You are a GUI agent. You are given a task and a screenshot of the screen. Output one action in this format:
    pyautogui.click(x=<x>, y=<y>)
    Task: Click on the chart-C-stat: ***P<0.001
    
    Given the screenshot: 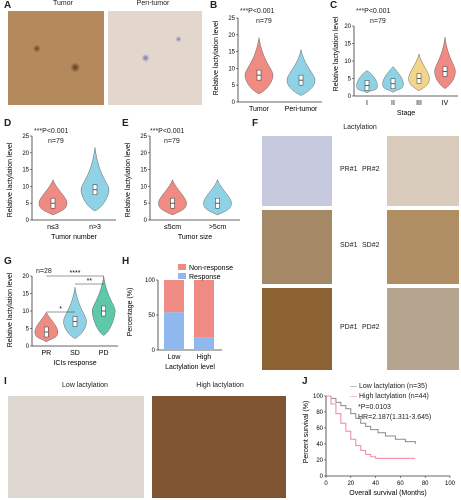 What is the action you would take?
    pyautogui.click(x=373, y=11)
    